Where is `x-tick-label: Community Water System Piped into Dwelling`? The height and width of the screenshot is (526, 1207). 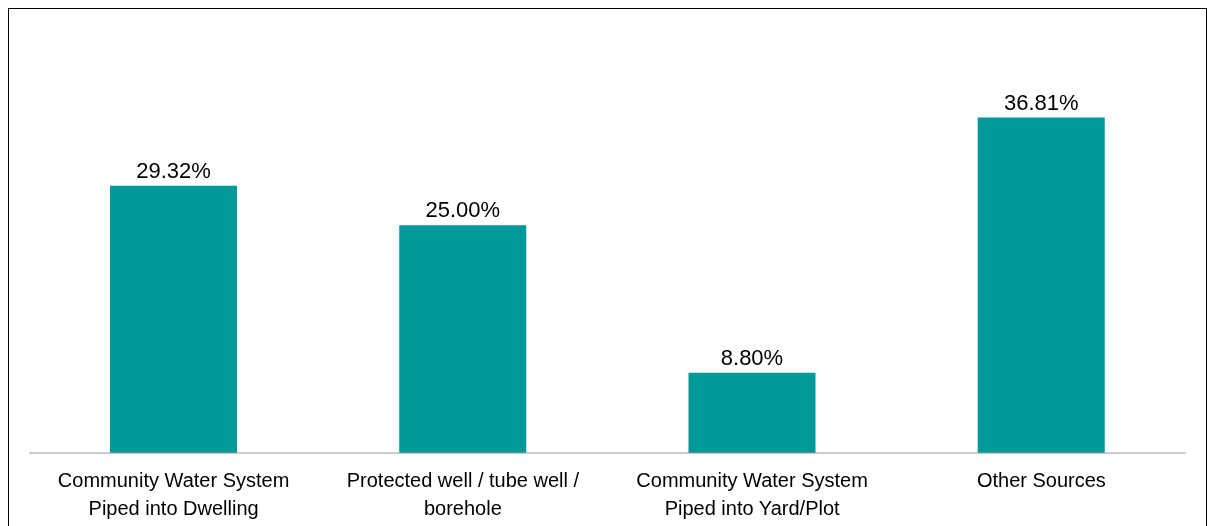
x-tick-label: Community Water System Piped into Dwelling is located at coordinates (173, 494).